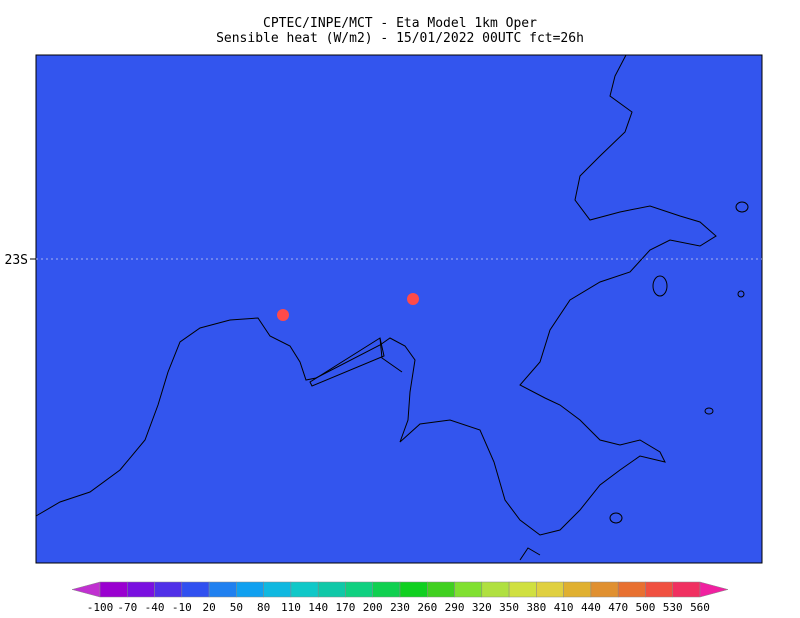 Image resolution: width=800 pixels, height=618 pixels. What do you see at coordinates (455, 607) in the screenshot?
I see `colorbar-label: 290` at bounding box center [455, 607].